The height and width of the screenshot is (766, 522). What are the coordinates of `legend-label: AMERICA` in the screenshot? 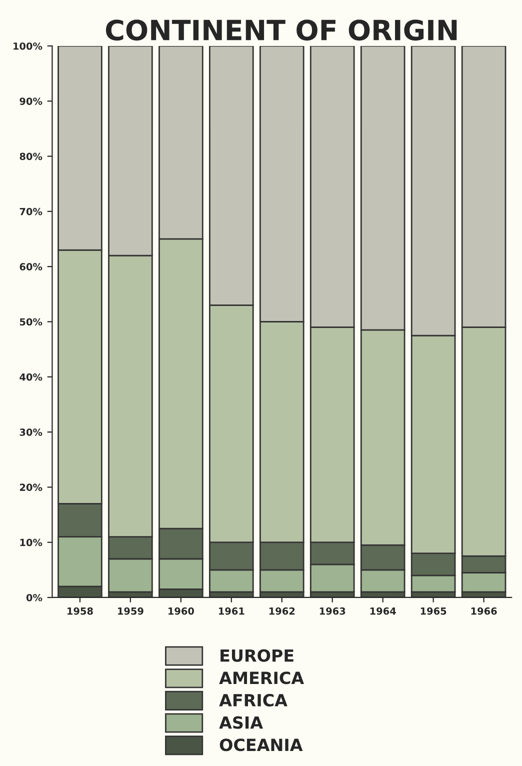 It's located at (261, 678).